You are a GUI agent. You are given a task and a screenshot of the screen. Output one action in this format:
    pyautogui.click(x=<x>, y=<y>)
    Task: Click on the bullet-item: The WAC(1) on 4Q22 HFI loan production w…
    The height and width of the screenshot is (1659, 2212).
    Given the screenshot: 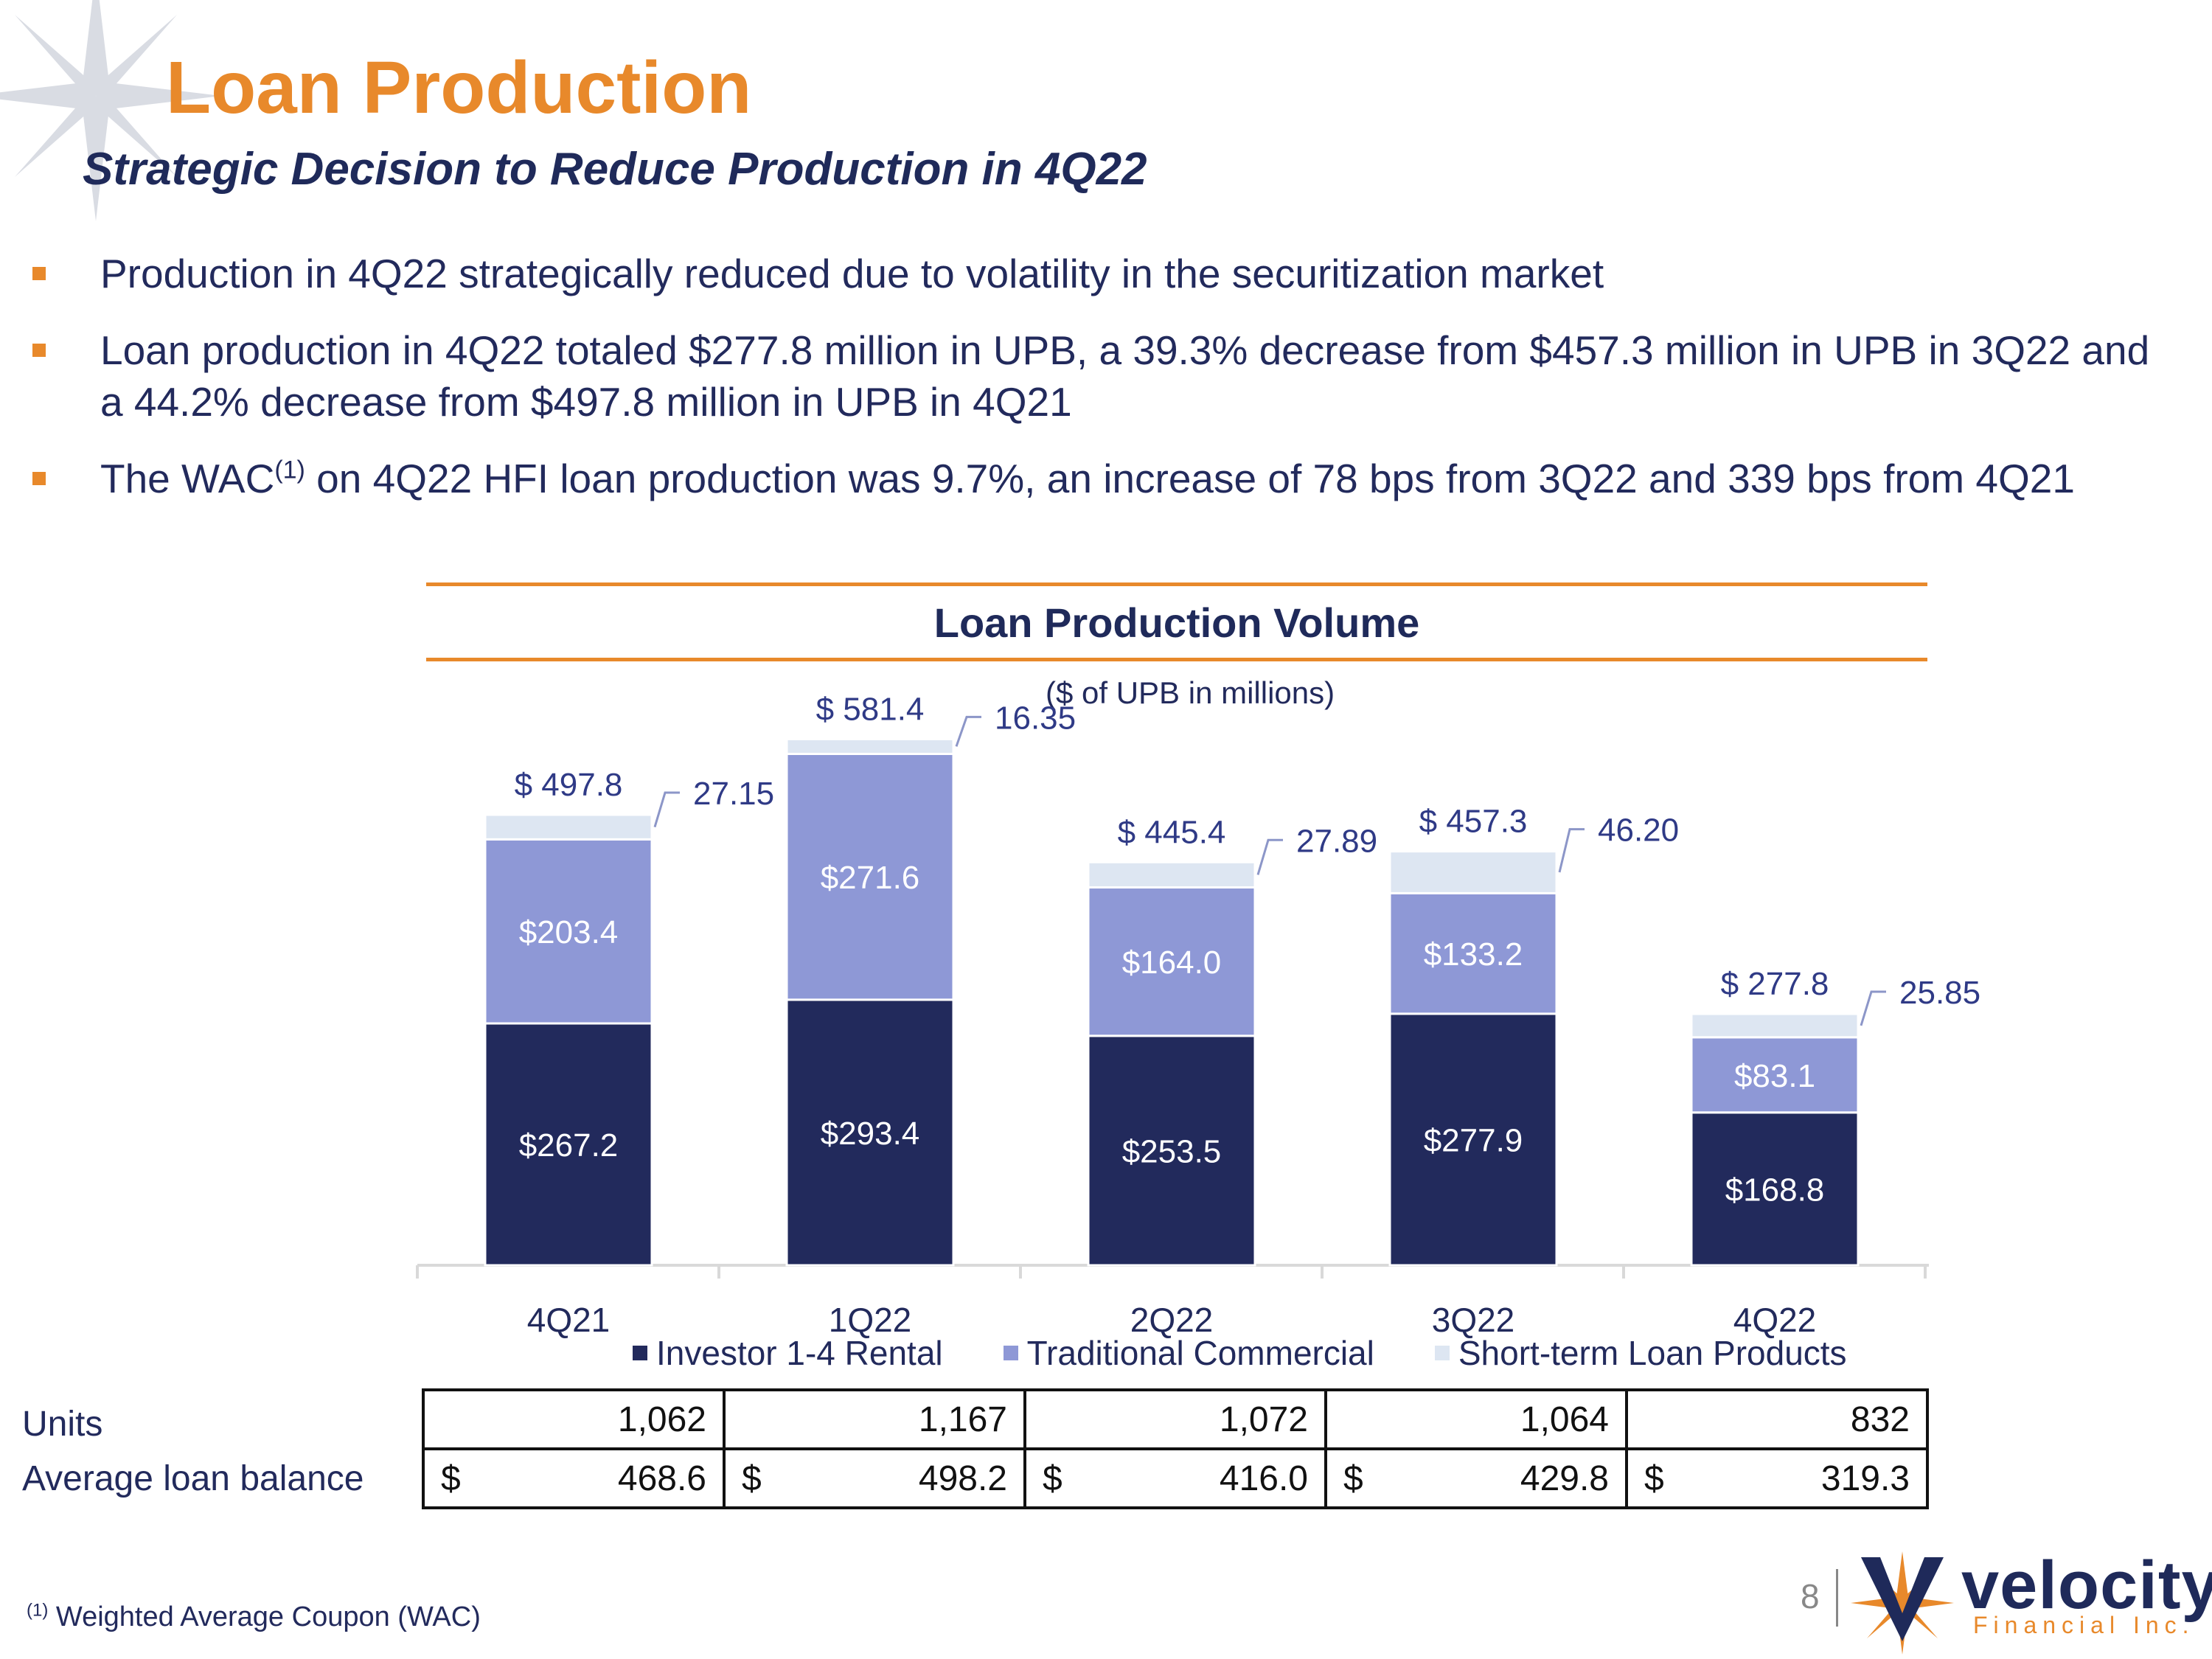 What is the action you would take?
    pyautogui.click(x=1101, y=478)
    